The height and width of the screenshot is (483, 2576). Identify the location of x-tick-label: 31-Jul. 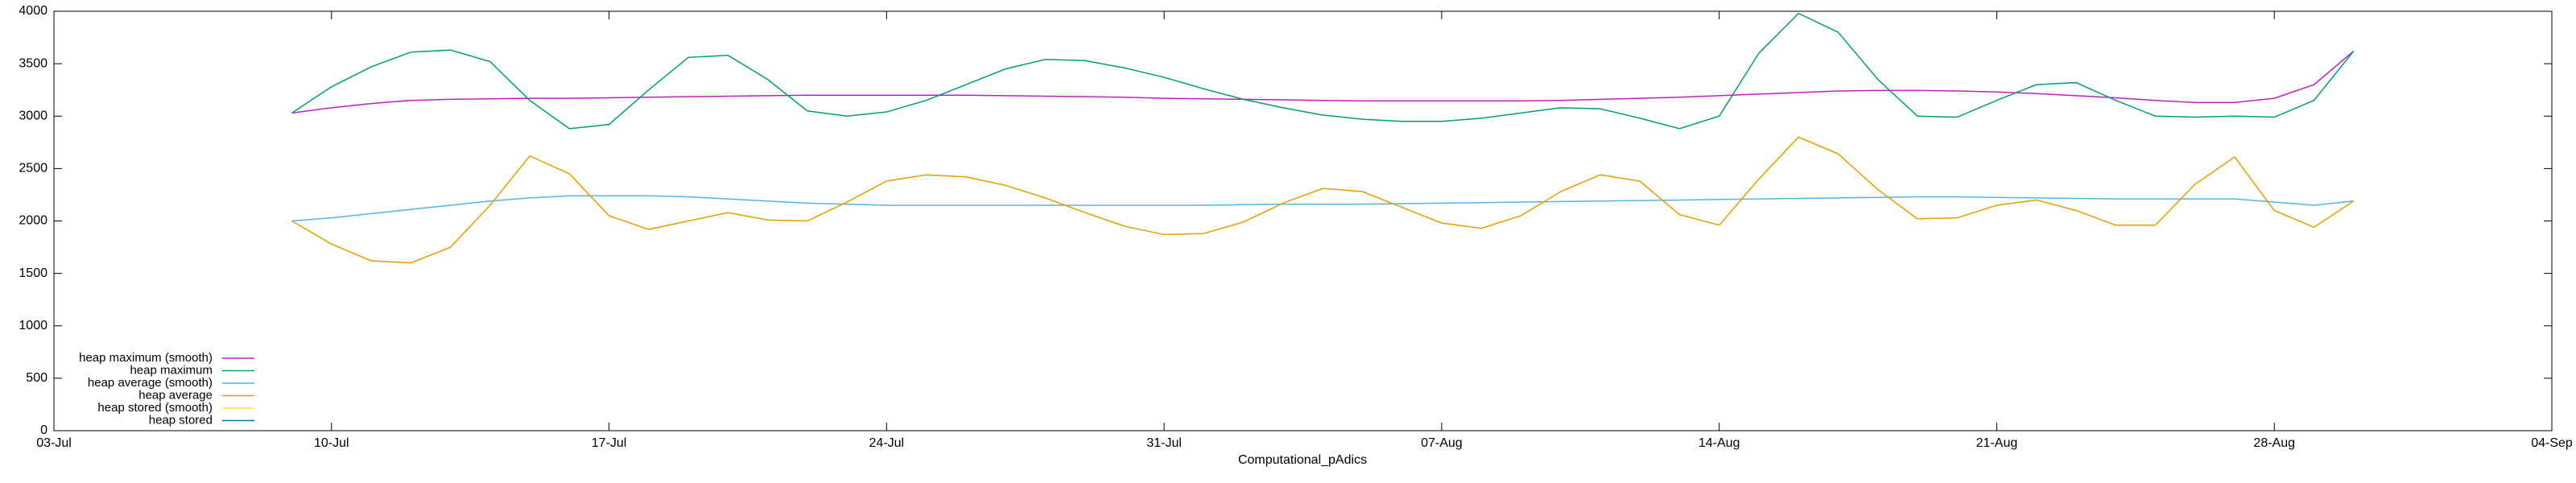
(1164, 443).